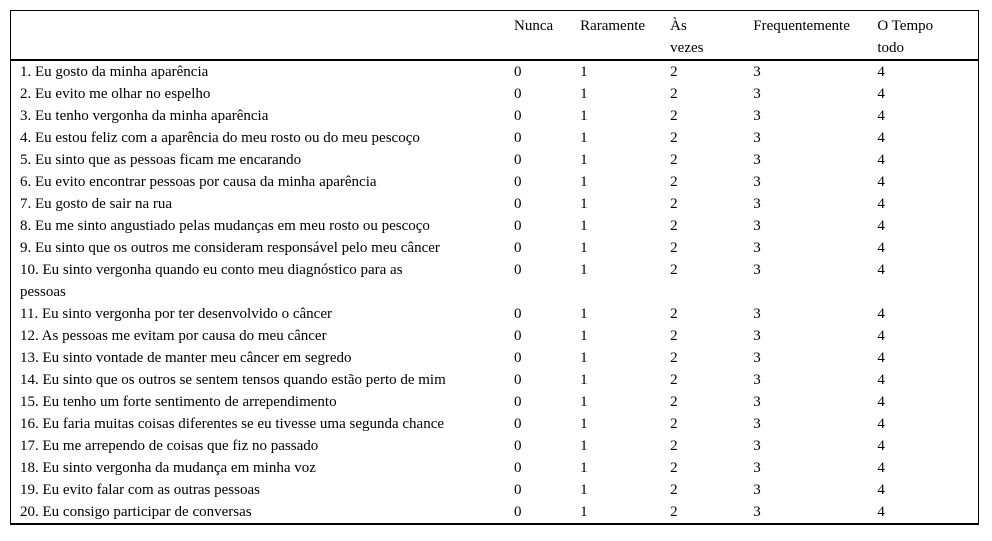  What do you see at coordinates (114, 72) in the screenshot?
I see `question-label: 1. Eu gosto da minha aparência` at bounding box center [114, 72].